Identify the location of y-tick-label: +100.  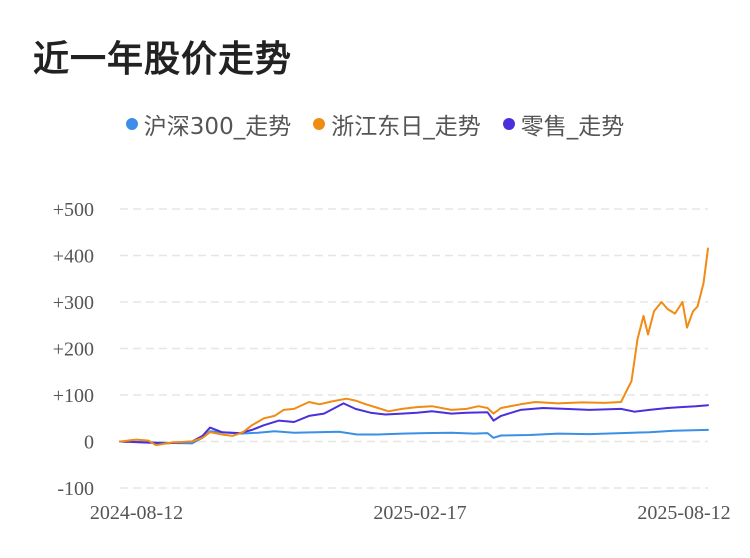
(73, 396).